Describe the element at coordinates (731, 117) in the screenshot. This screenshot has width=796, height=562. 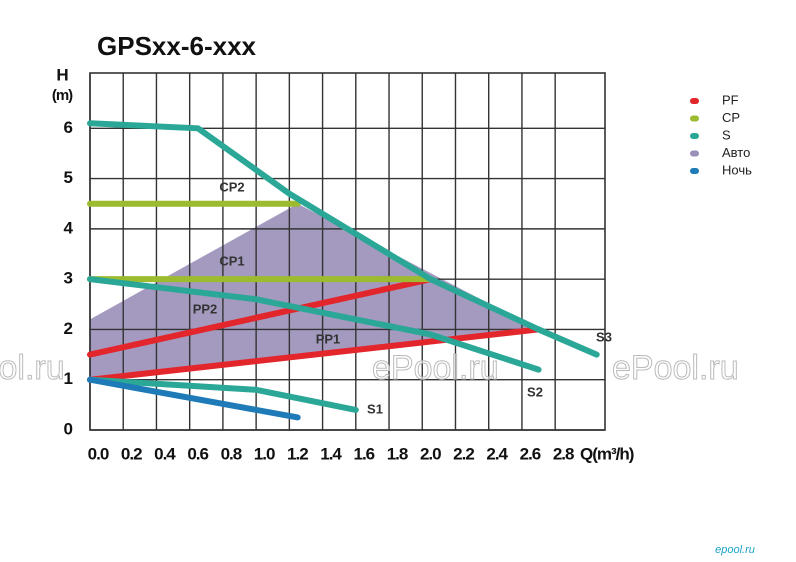
I see `legend-label: CP` at that location.